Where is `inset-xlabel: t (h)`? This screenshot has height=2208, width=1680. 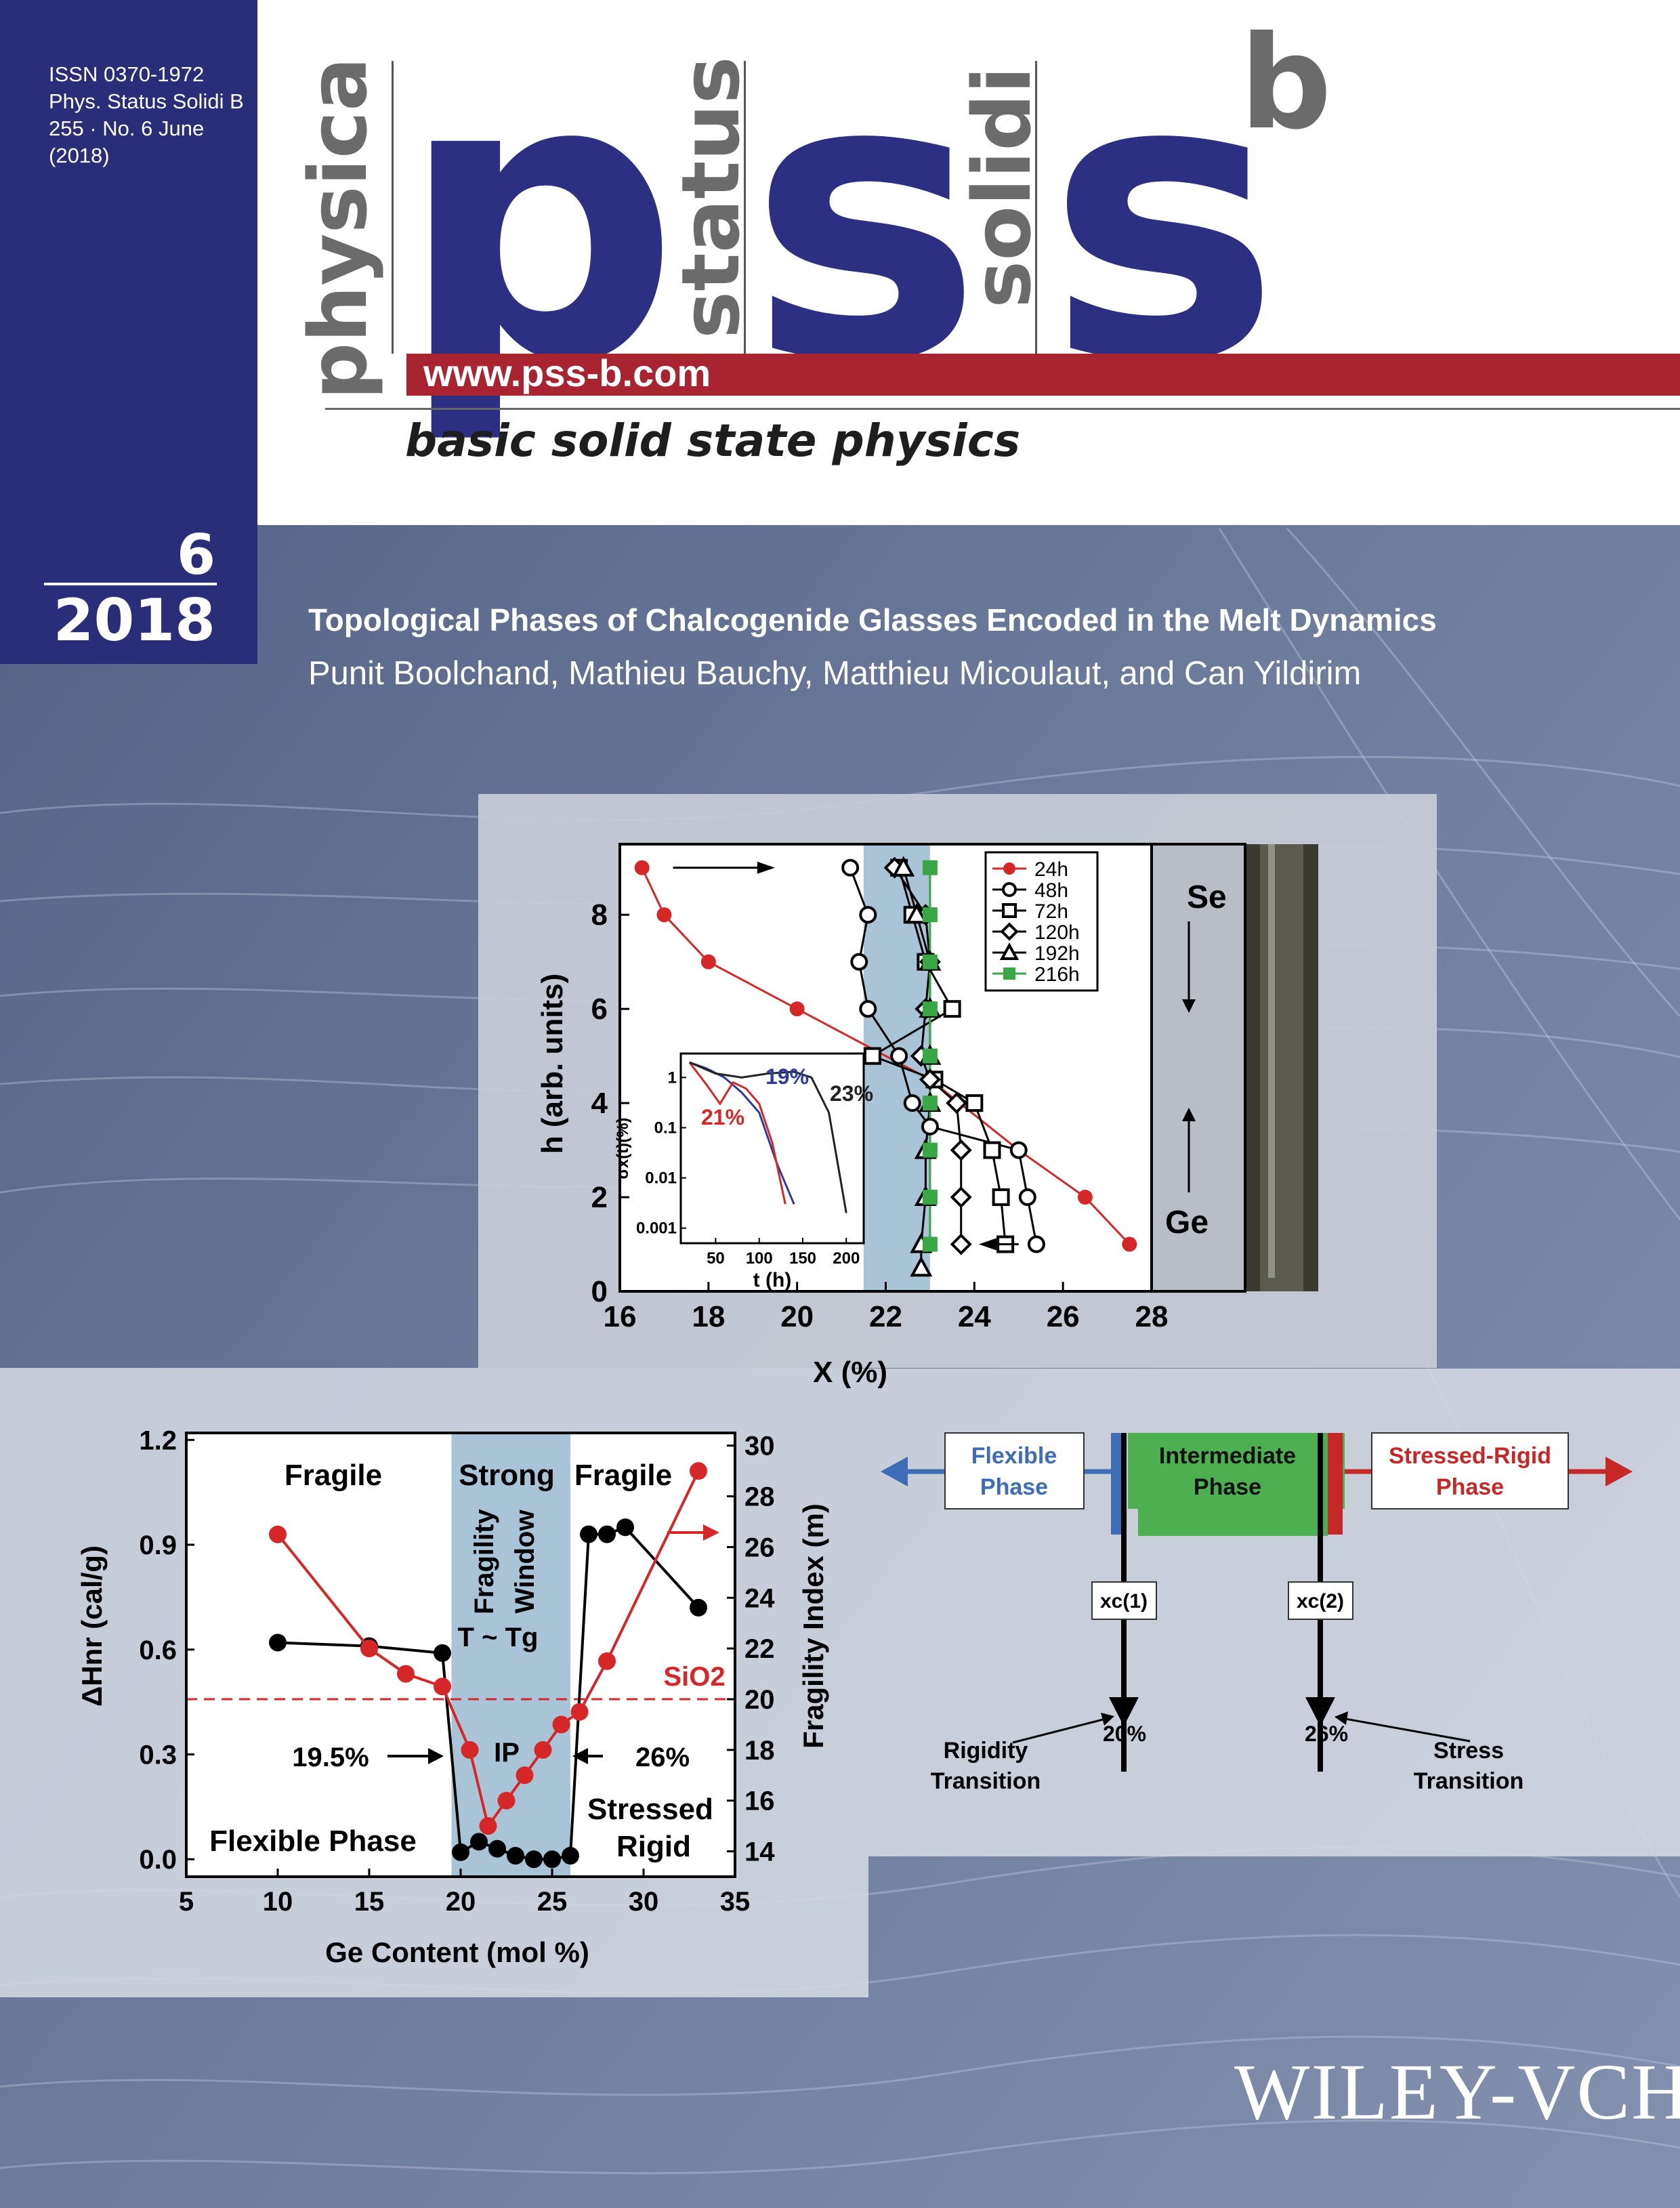
inset-xlabel: t (h) is located at coordinates (772, 1280).